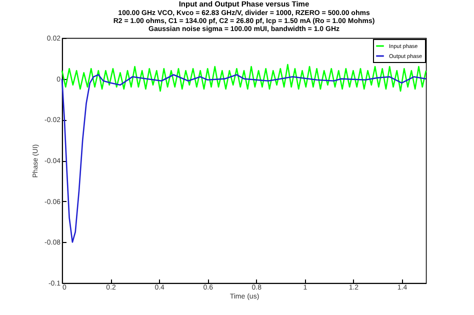 The image size is (474, 315). Describe the element at coordinates (244, 78) in the screenshot. I see `line-series` at that location.